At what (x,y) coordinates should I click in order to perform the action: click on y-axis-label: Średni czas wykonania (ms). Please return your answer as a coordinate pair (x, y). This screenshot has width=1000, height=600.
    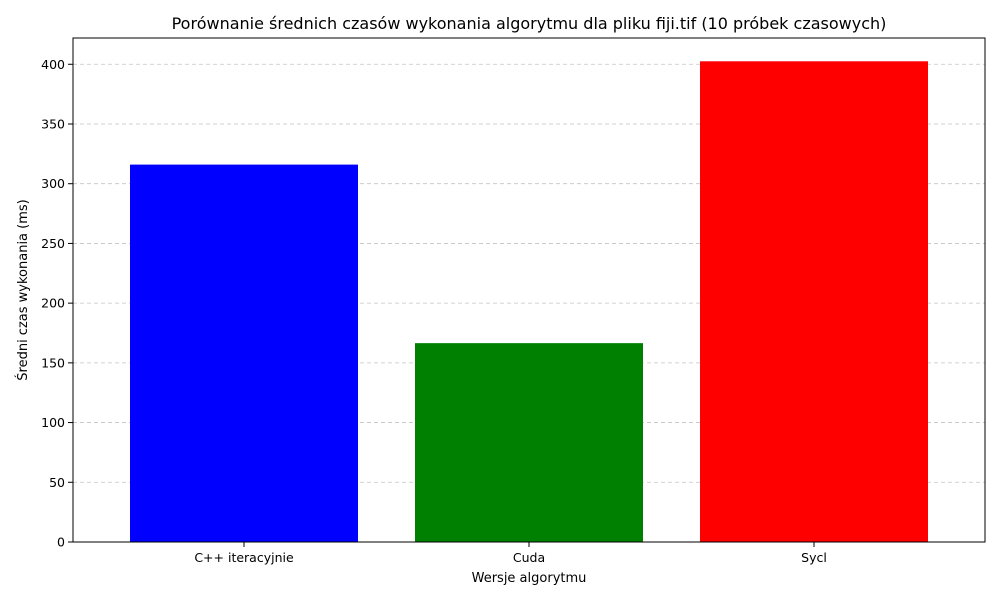
    Looking at the image, I should click on (23, 289).